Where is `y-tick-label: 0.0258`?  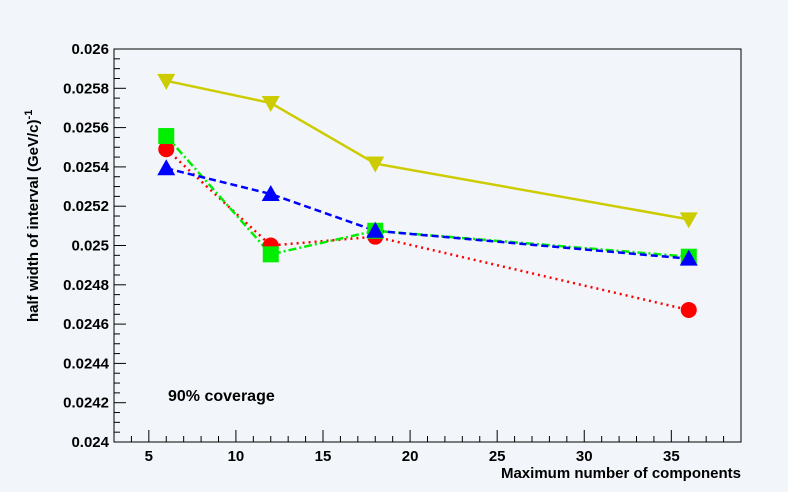
y-tick-label: 0.0258 is located at coordinates (86, 88).